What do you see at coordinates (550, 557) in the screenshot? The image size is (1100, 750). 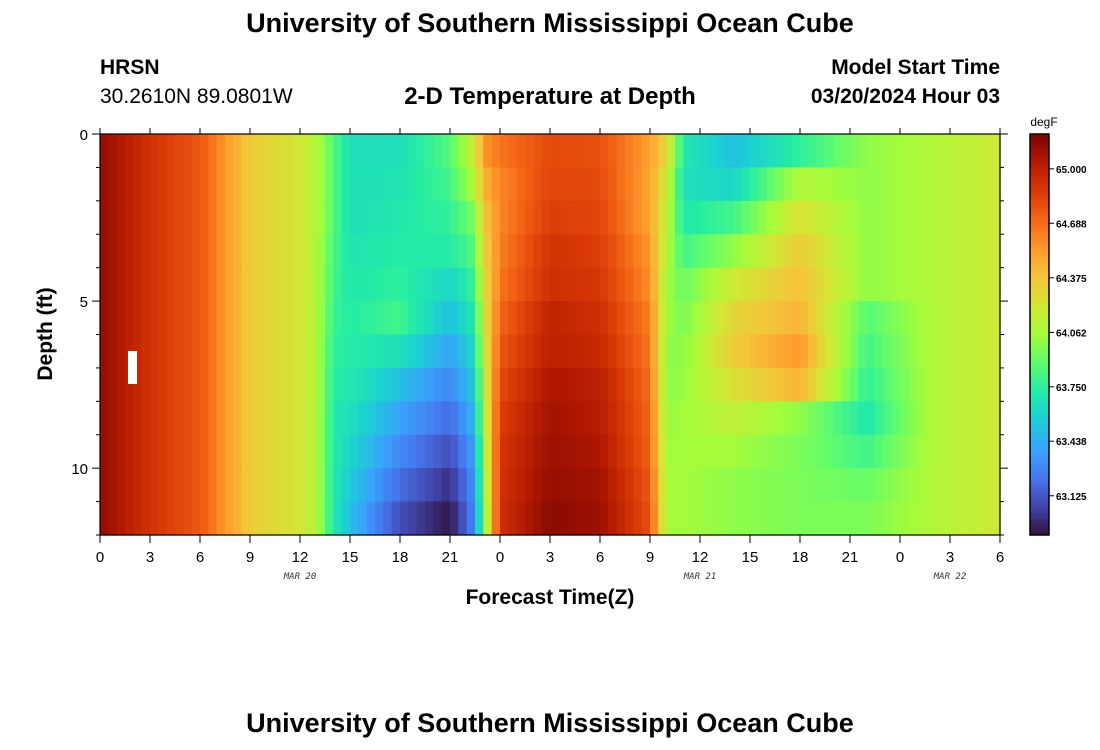 I see `x-tick-label: 3` at bounding box center [550, 557].